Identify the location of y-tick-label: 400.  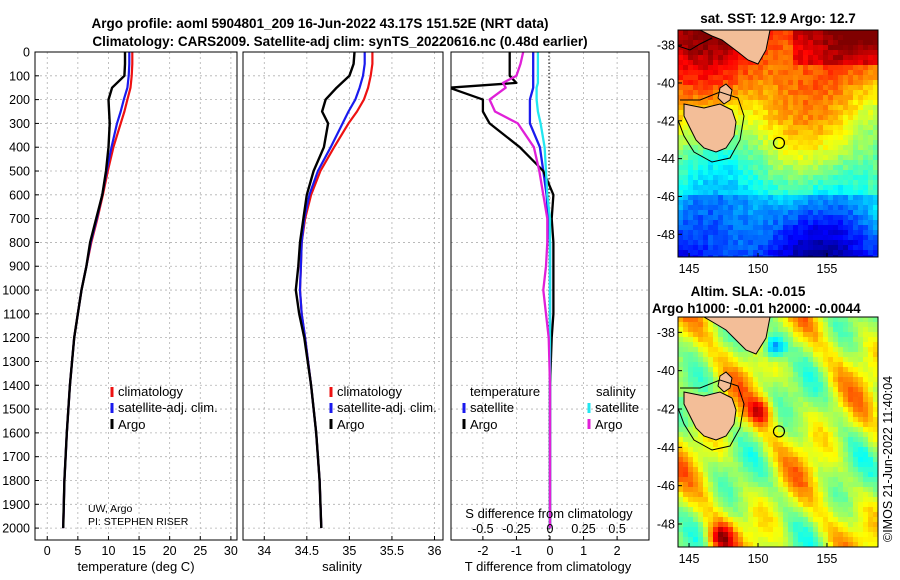
(19, 148).